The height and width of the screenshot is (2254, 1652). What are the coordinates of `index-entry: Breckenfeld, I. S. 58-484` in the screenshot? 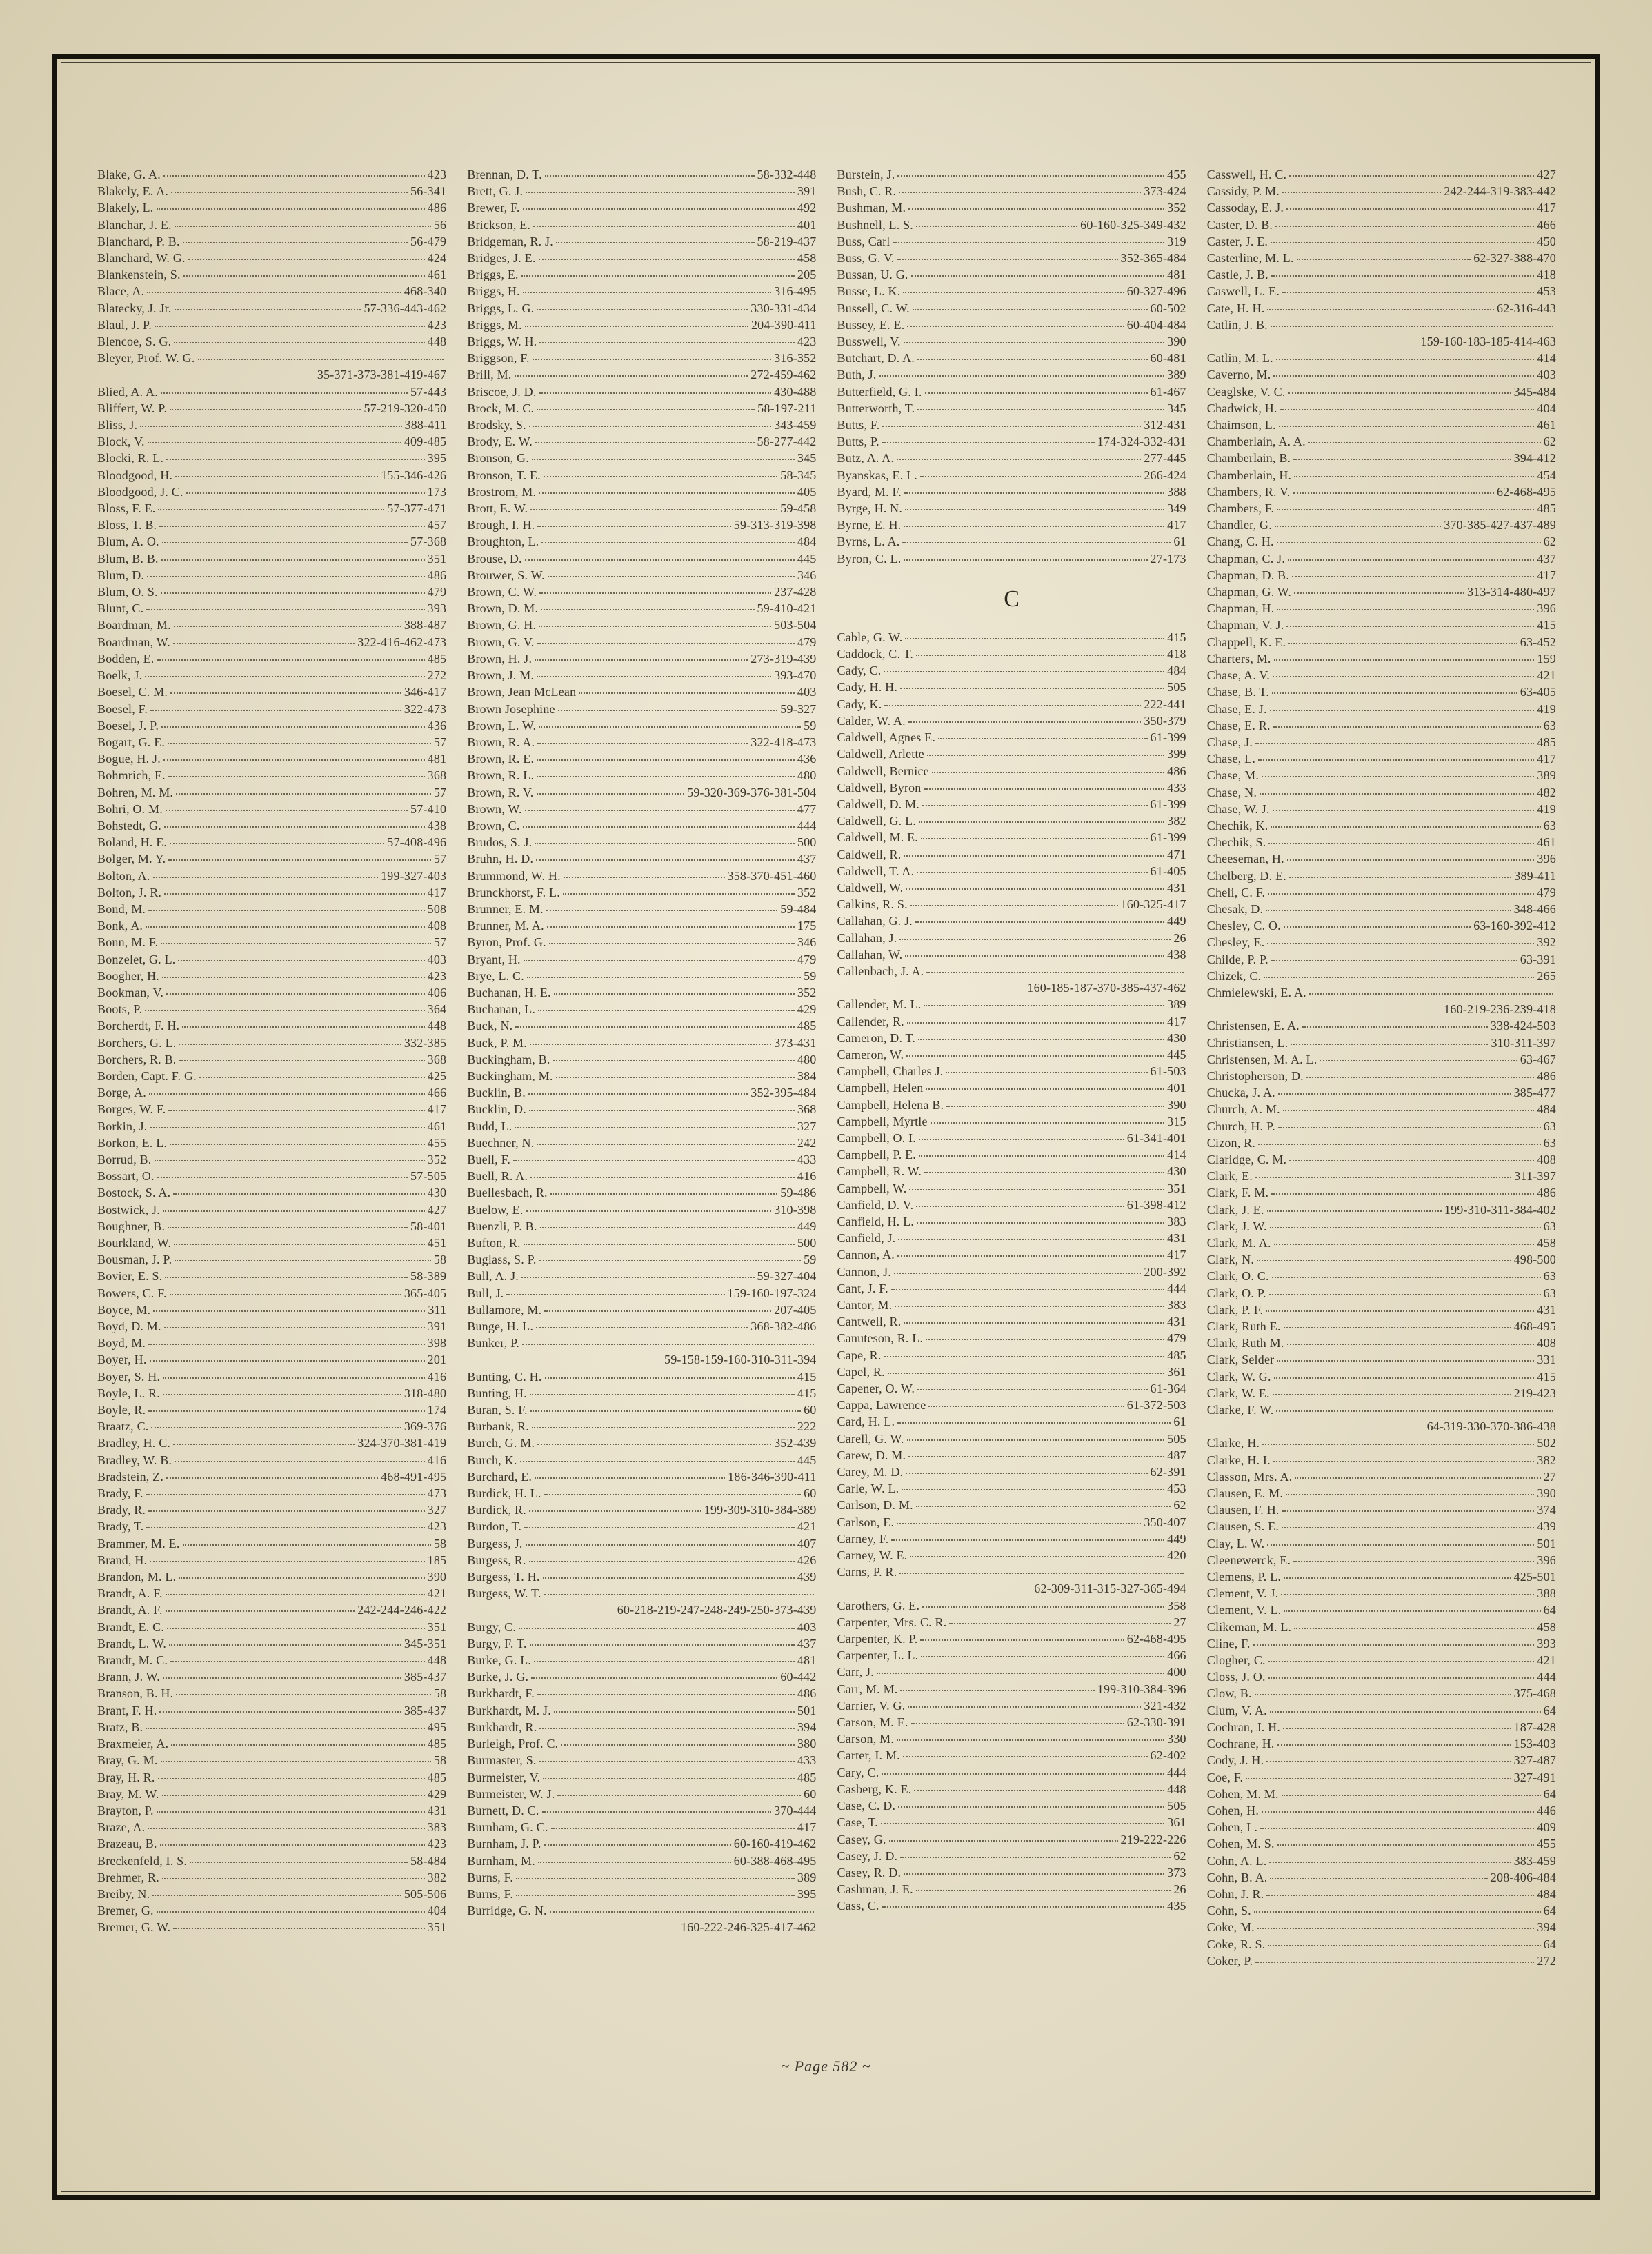 It's located at (271, 1861).